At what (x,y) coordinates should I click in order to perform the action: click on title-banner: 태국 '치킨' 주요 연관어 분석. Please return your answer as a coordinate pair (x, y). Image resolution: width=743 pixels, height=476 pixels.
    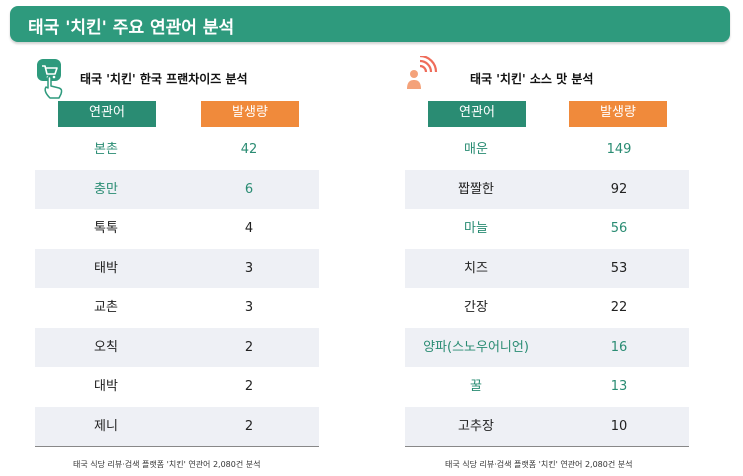
    Looking at the image, I should click on (370, 24).